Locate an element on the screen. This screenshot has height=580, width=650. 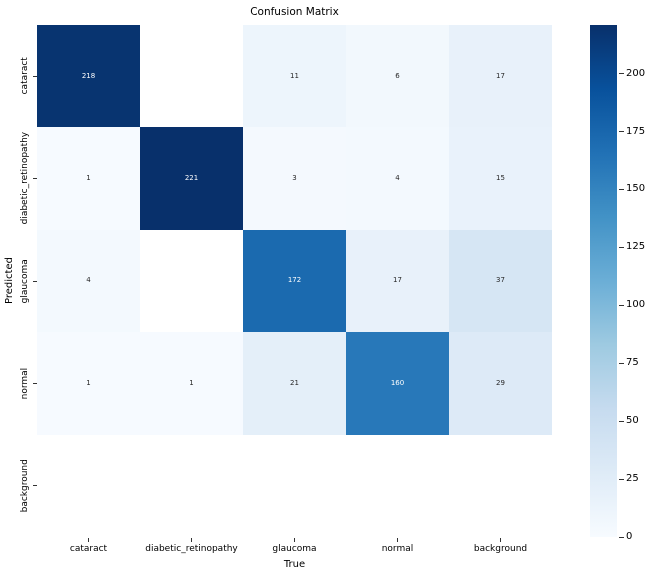
x-tick-label: diabetic_retinopathy is located at coordinates (191, 549).